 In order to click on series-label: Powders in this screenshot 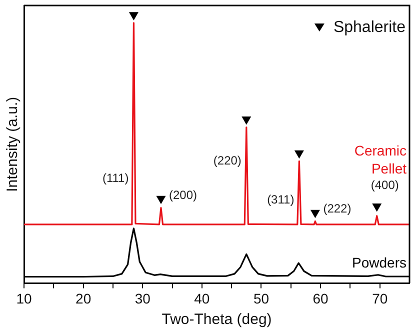, I will do `click(379, 262)`.